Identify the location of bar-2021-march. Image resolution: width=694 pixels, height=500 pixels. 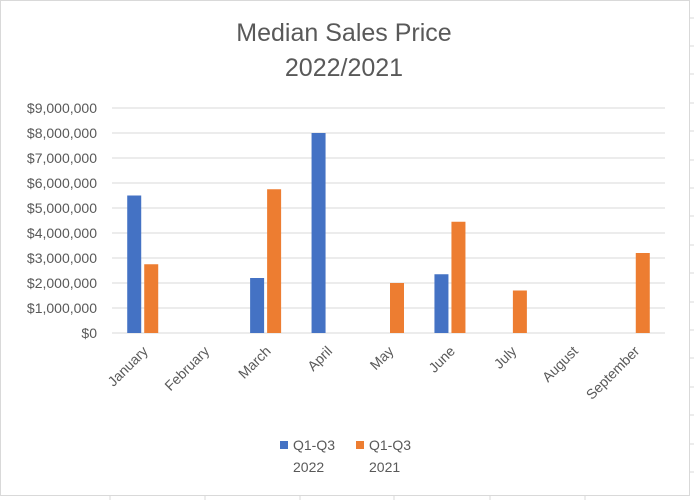
(274, 261).